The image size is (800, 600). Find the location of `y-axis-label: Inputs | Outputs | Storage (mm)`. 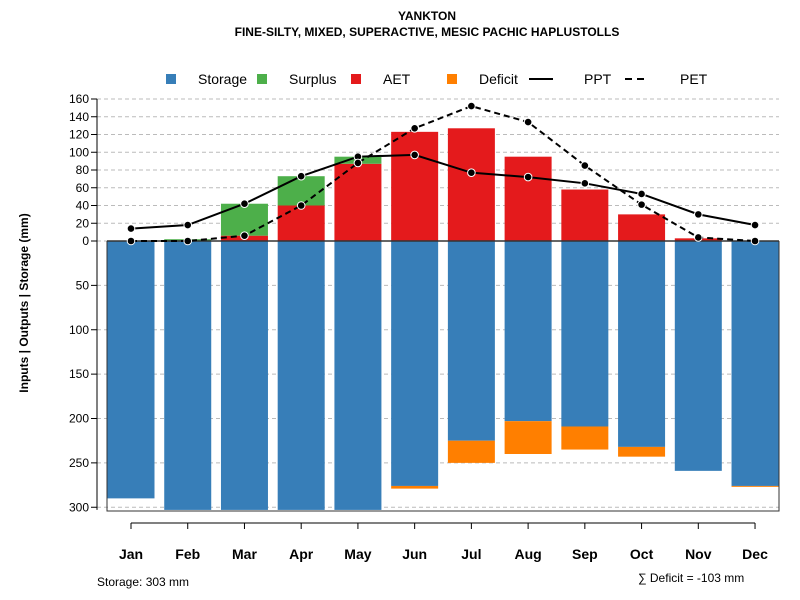

y-axis-label: Inputs | Outputs | Storage (mm) is located at coordinates (24, 302).